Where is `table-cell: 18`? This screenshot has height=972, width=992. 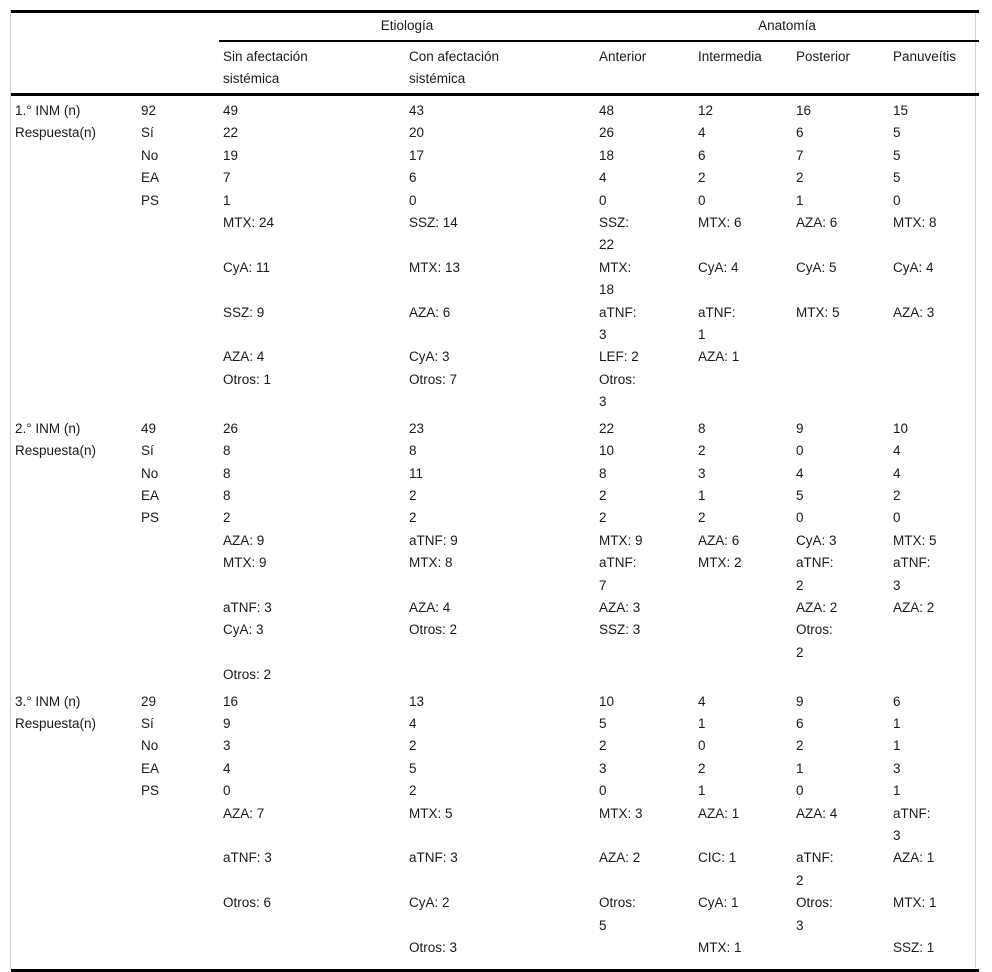 table-cell: 18 is located at coordinates (607, 155).